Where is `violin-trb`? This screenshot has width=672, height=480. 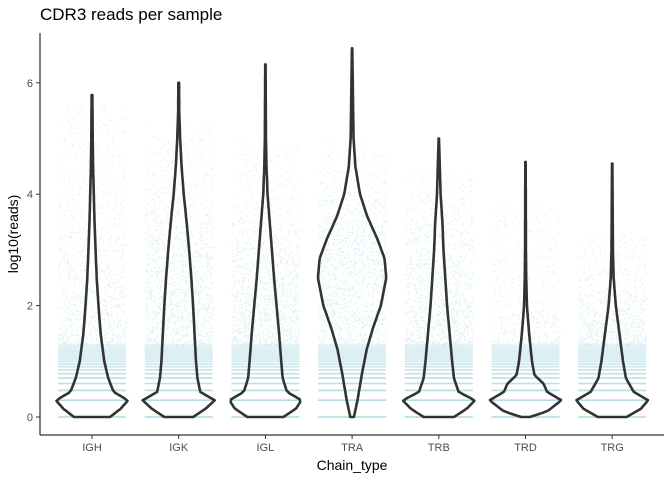
violin-trb is located at coordinates (438, 278).